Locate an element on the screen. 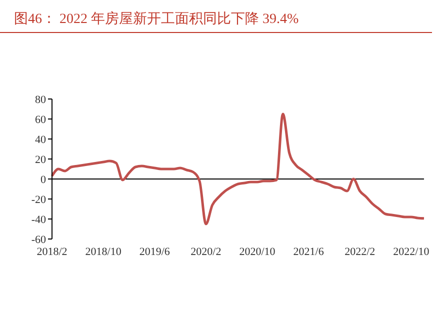 The height and width of the screenshot is (323, 438). x-tick-label: 2022/10 is located at coordinates (411, 252).